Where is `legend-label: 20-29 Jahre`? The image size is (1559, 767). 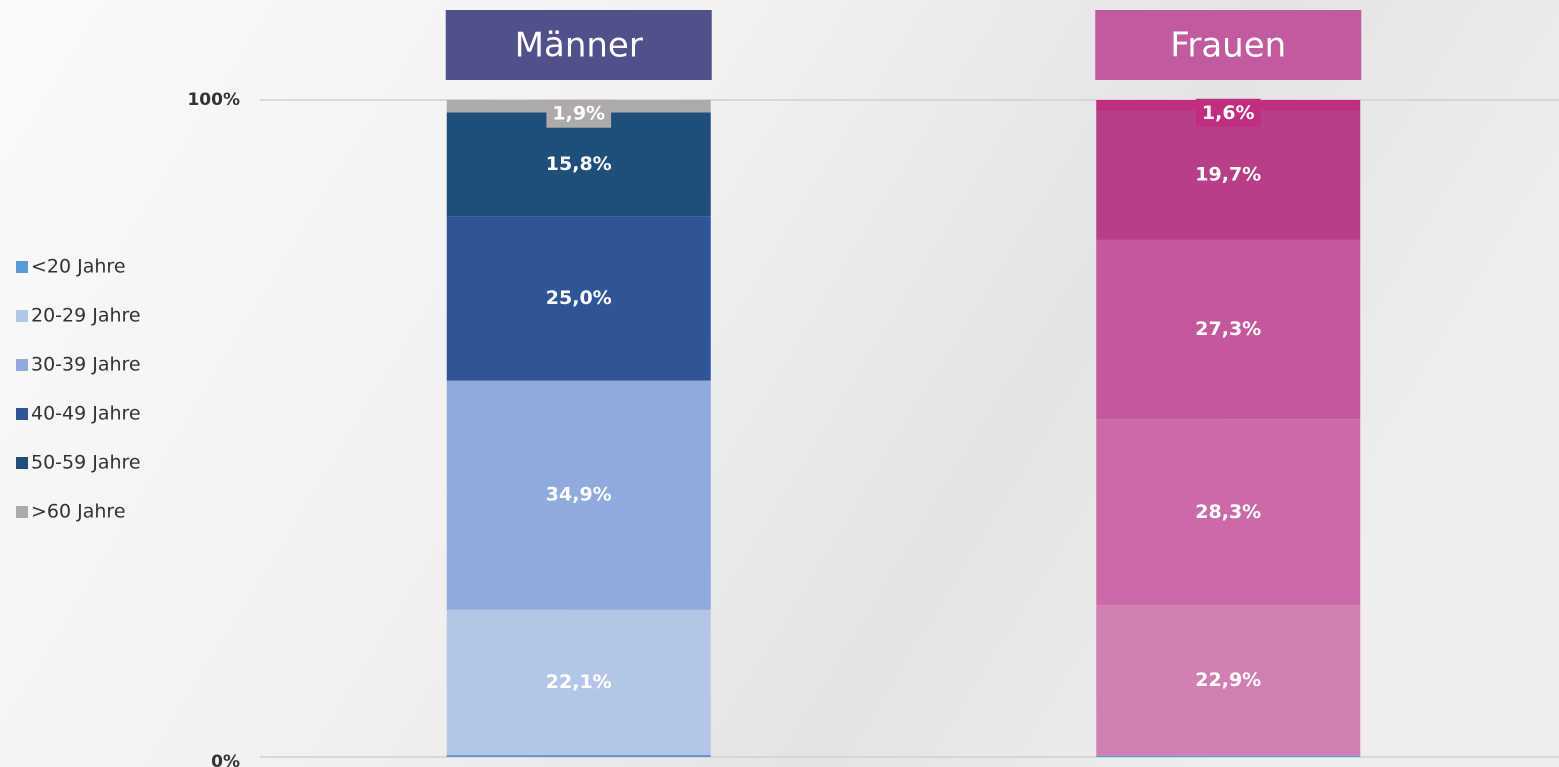
legend-label: 20-29 Jahre is located at coordinates (86, 316).